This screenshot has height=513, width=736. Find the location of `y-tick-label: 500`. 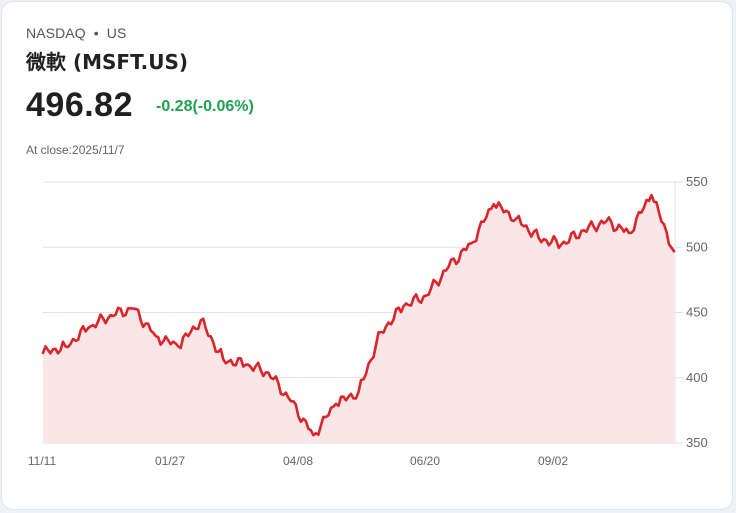

y-tick-label: 500 is located at coordinates (697, 246).